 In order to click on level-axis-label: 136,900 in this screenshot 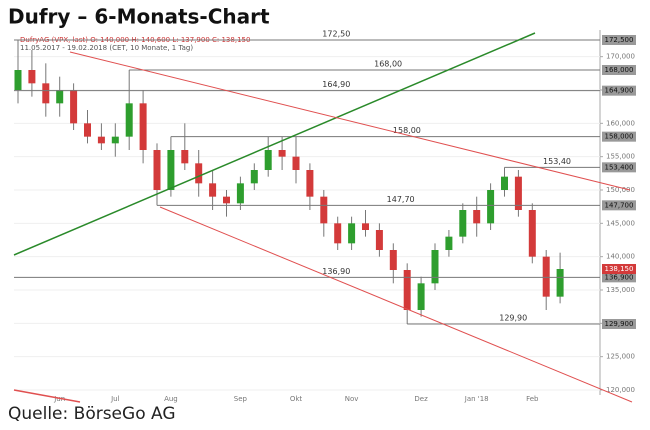, I will do `click(619, 277)`.